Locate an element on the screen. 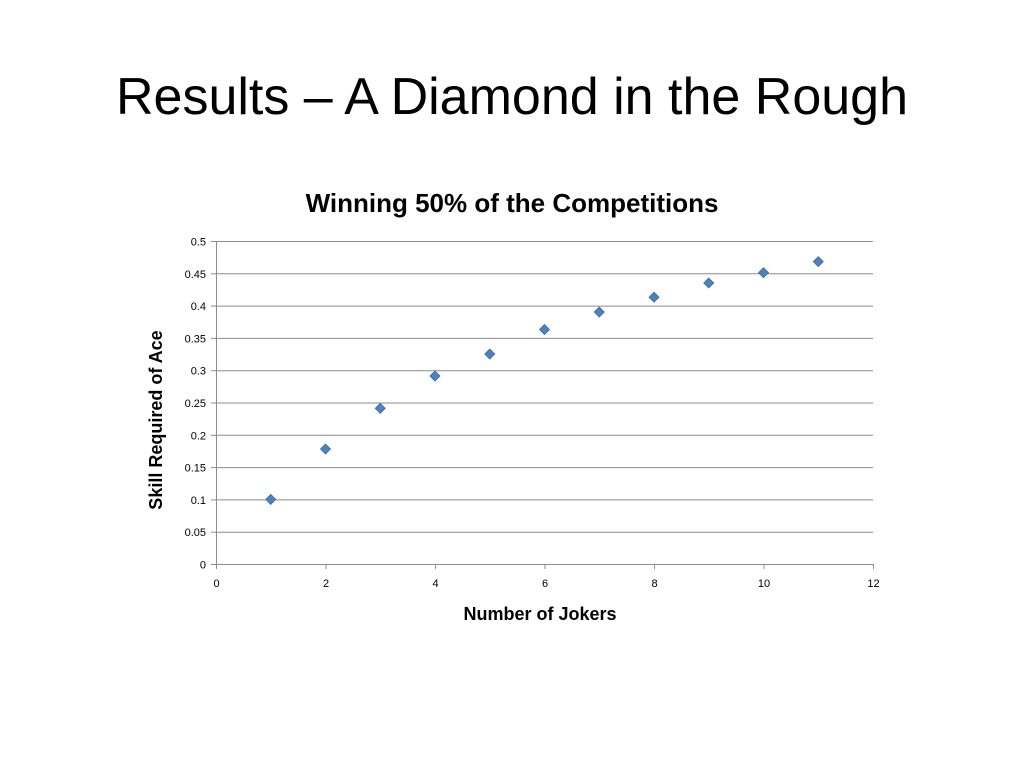 This screenshot has height=768, width=1024. x-tick-label-4: 8 is located at coordinates (654, 584).